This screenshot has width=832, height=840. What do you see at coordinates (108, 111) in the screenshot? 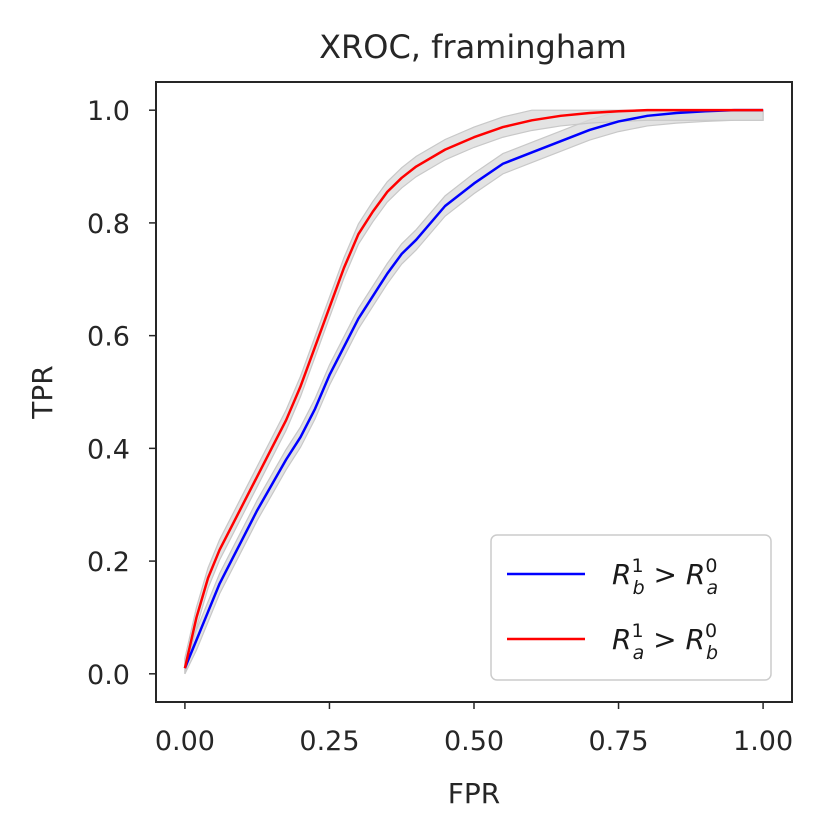
I see `y-tick-label: 1.0` at bounding box center [108, 111].